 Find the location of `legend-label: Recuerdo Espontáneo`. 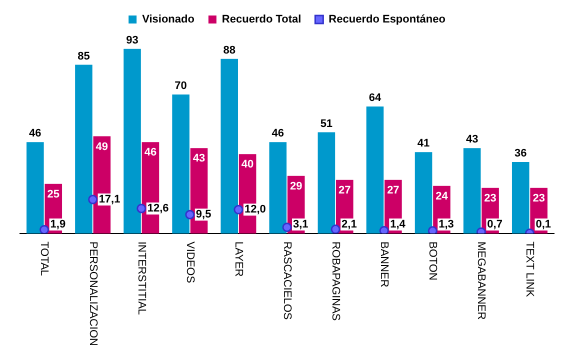

legend-label: Recuerdo Espontáneo is located at coordinates (387, 20).